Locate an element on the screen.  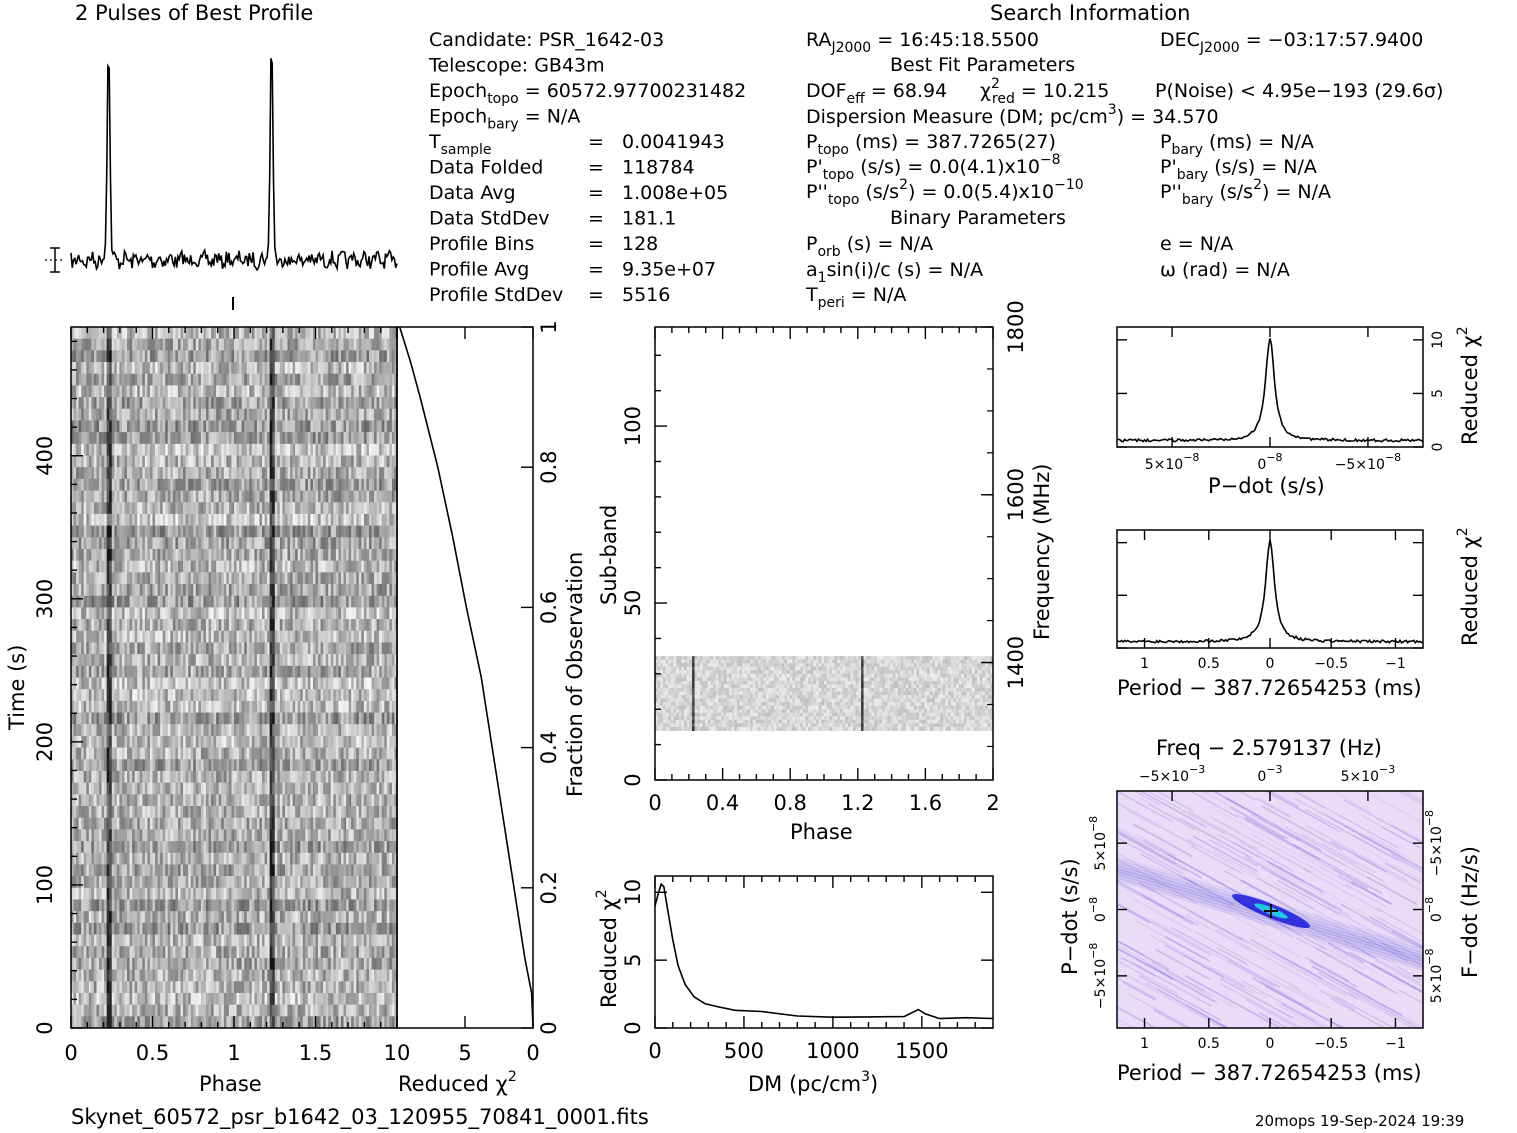
dec-label: DEC is located at coordinates (1180, 40).